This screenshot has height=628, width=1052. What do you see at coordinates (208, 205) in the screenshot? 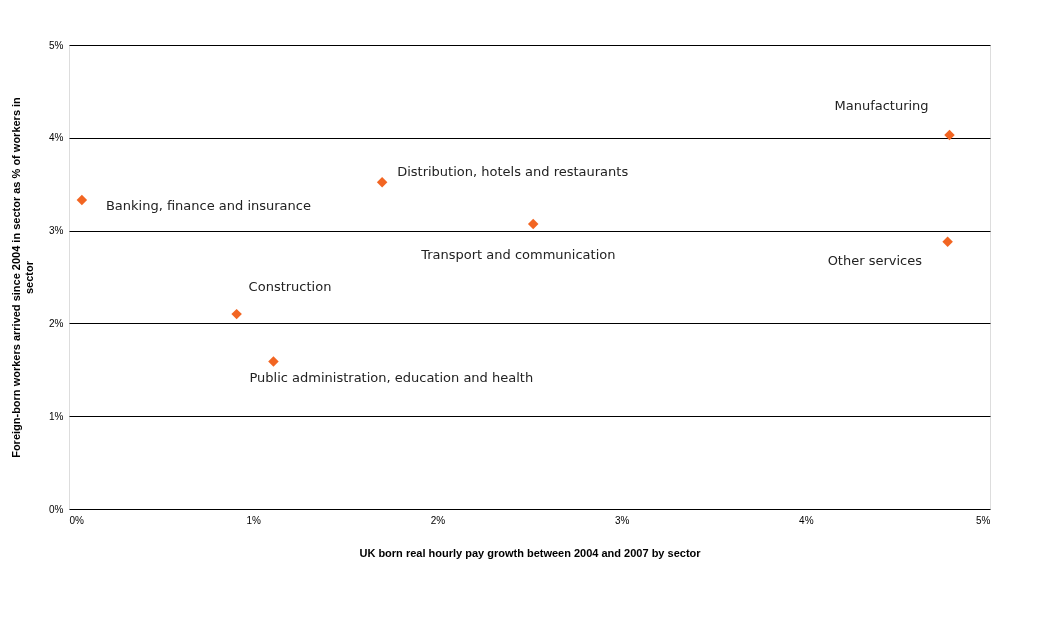
I see `annotation: Banking, finance and insurance` at bounding box center [208, 205].